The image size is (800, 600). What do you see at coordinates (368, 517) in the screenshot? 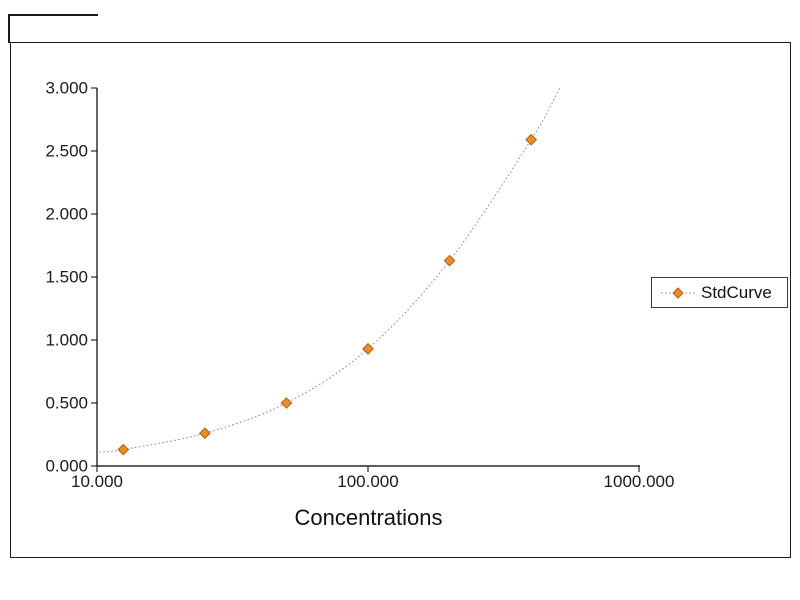
I see `x-axis-title: Concentrations` at bounding box center [368, 517].